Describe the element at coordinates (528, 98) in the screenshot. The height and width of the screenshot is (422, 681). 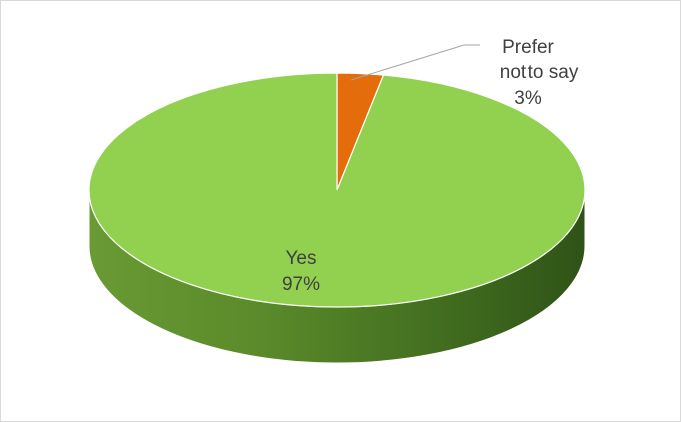
I see `label-prefer-value: 3%` at that location.